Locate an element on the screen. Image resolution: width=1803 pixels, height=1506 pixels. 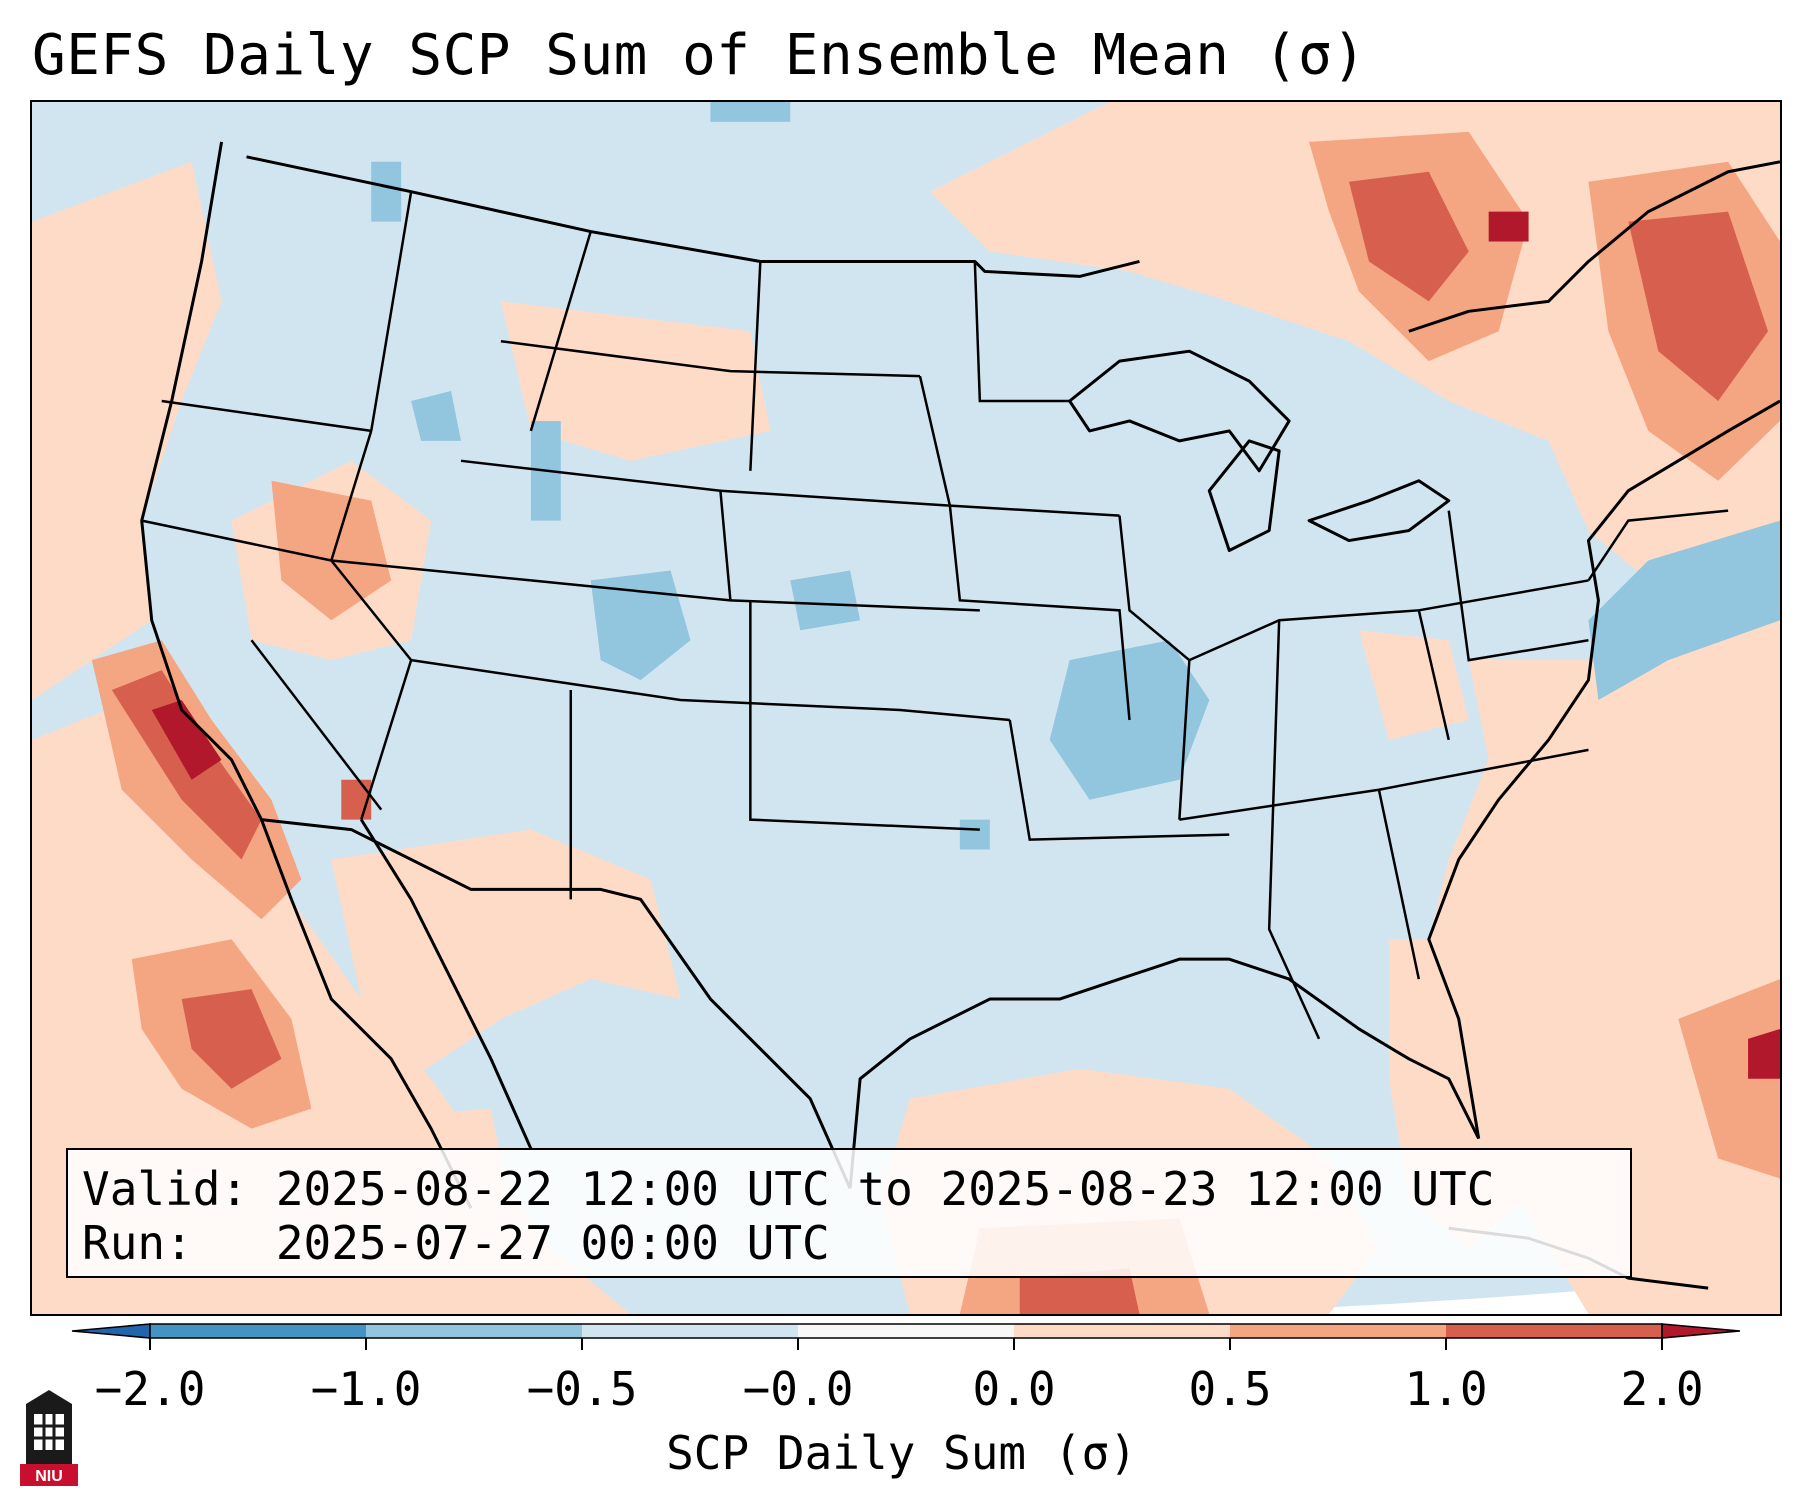
tick-label: −0.5 is located at coordinates (582, 1389).